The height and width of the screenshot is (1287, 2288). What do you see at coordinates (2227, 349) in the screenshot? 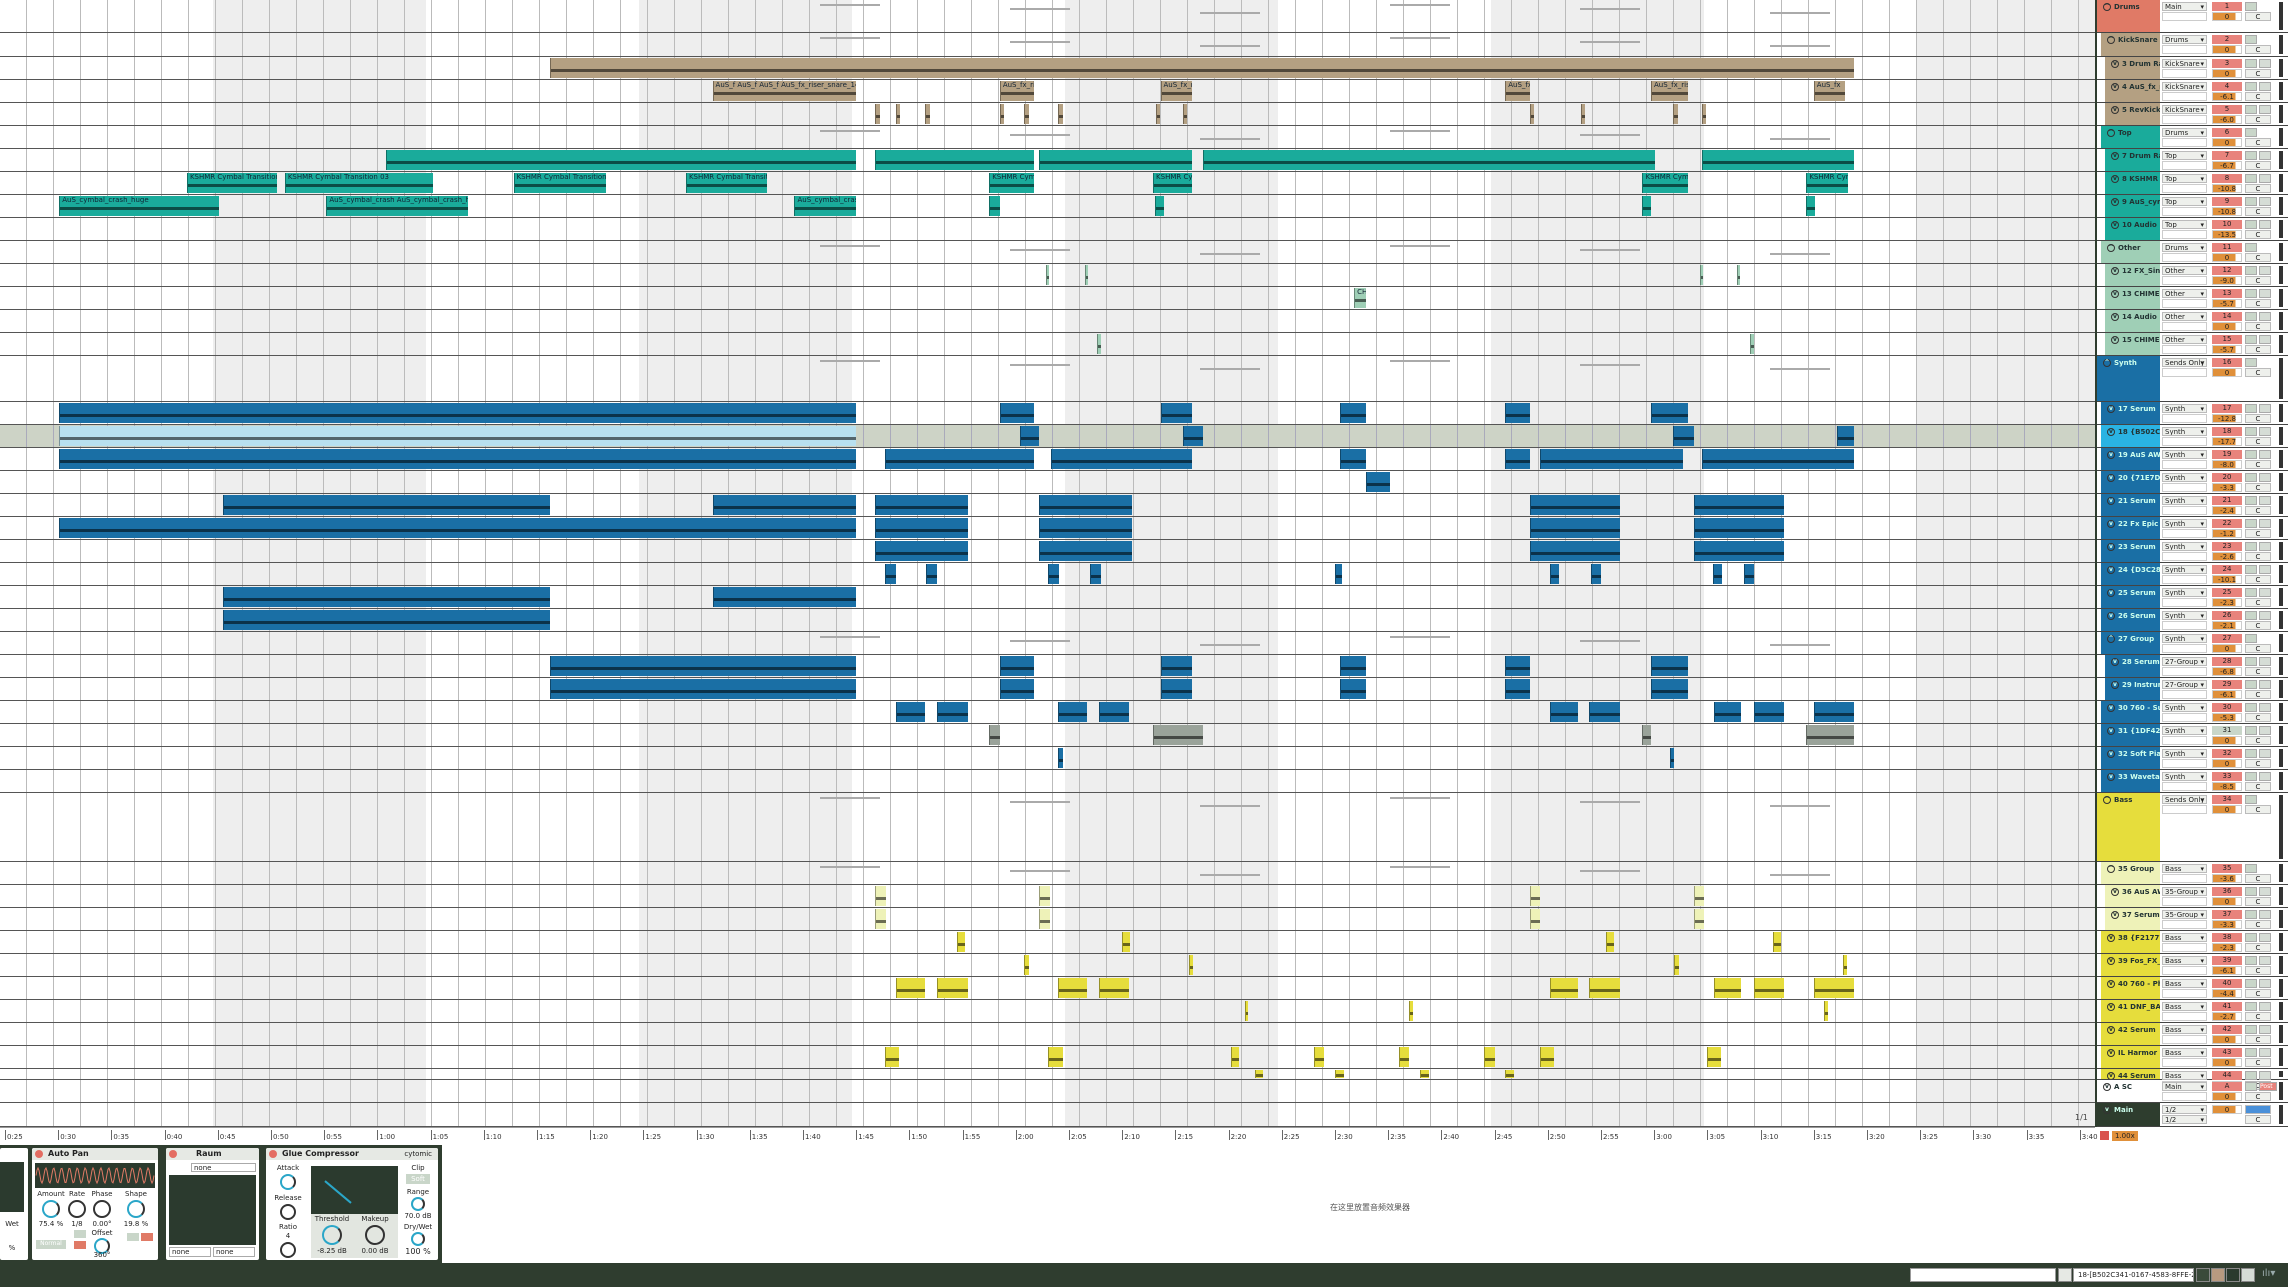
I see `volume-field: -5.7` at bounding box center [2227, 349].